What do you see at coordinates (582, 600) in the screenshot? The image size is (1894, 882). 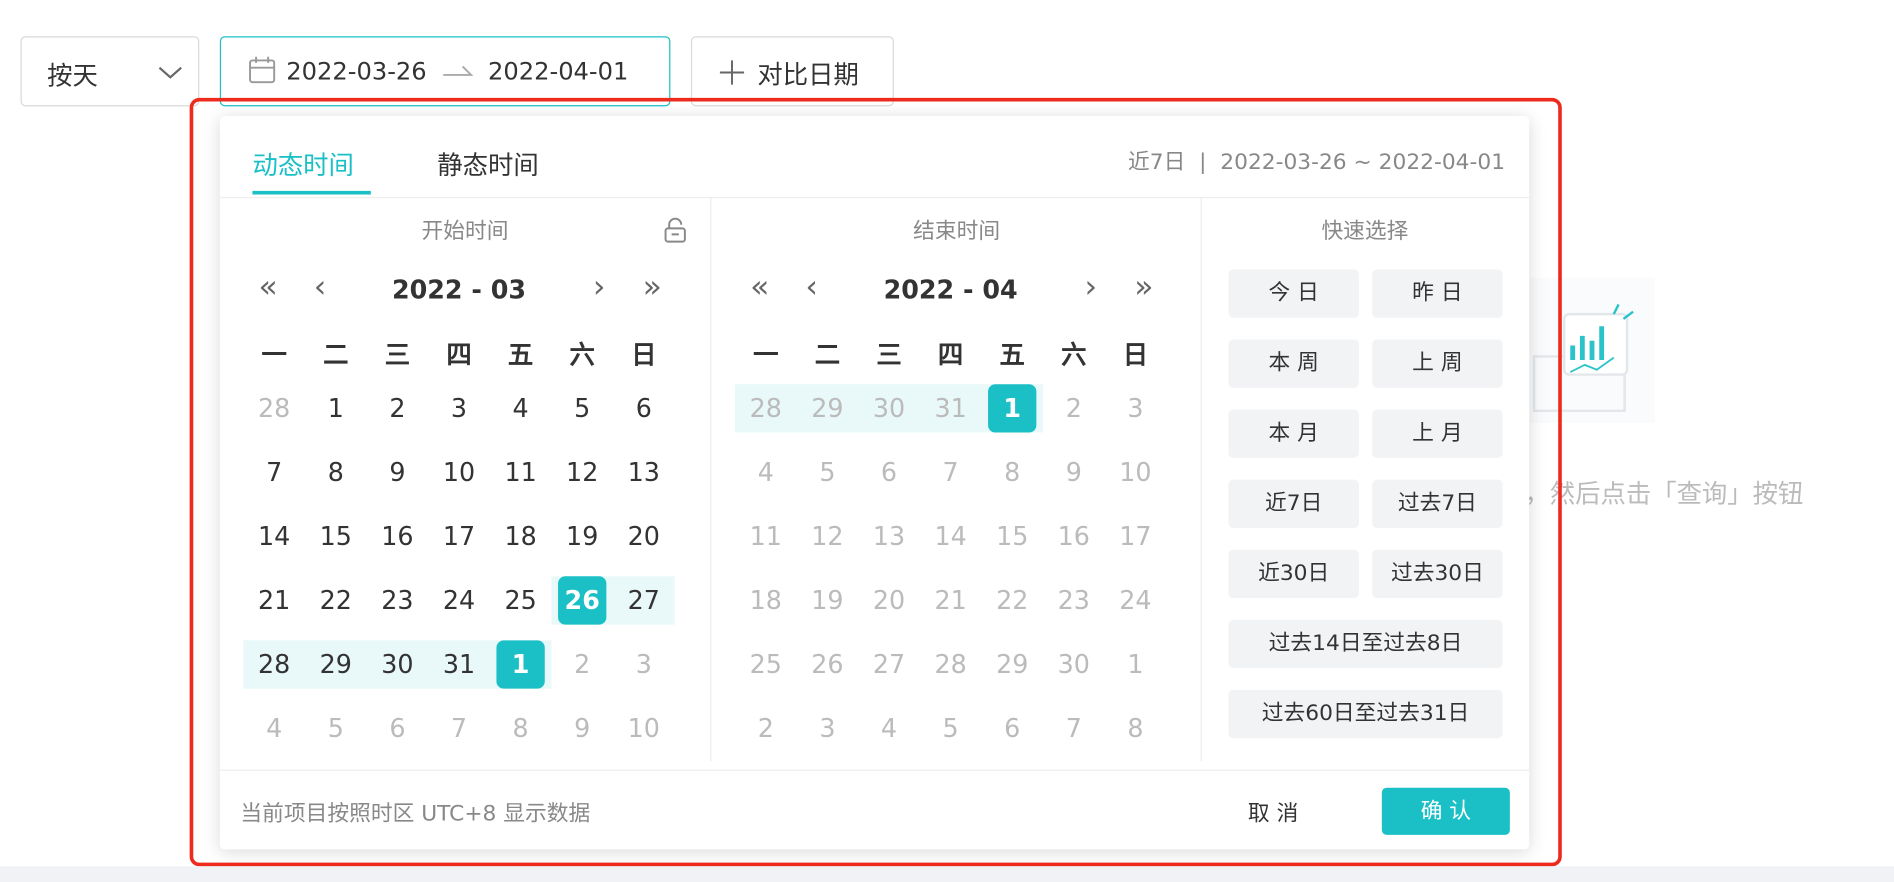 I see `day-selected: 26` at bounding box center [582, 600].